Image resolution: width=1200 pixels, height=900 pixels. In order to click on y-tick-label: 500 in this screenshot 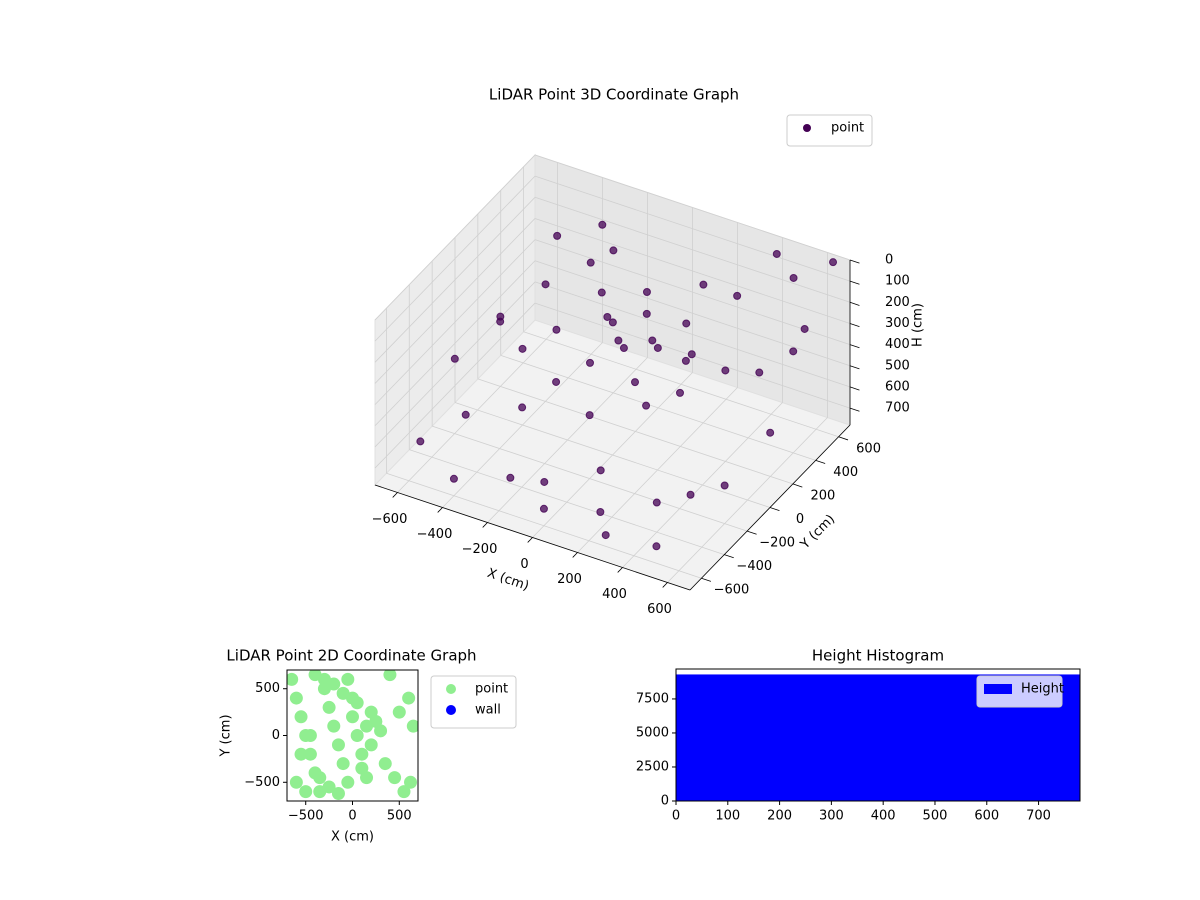, I will do `click(267, 688)`.